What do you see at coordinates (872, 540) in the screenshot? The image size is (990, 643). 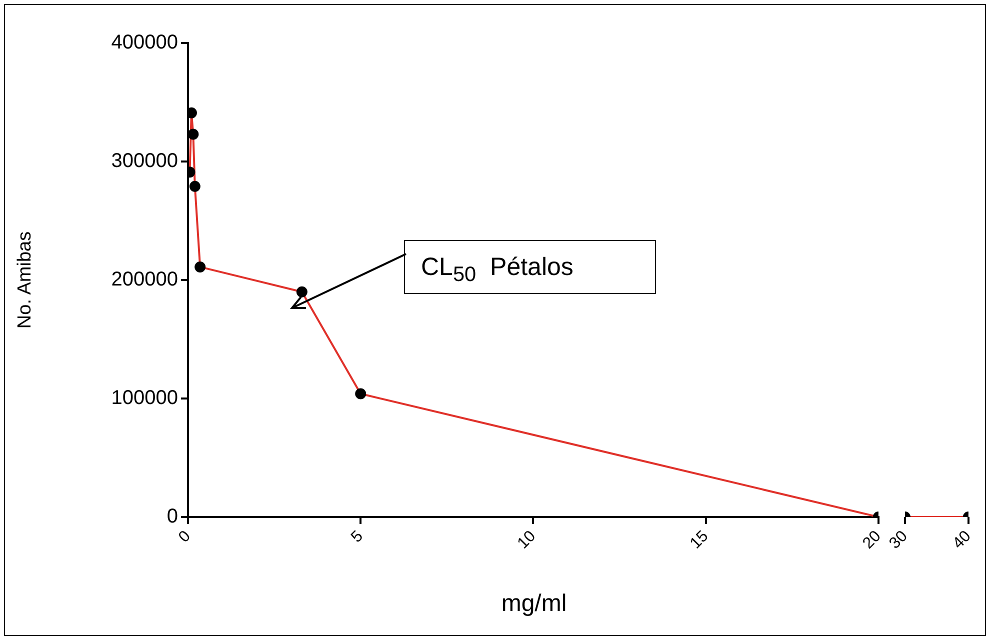 I see `x-tick-label: 20` at bounding box center [872, 540].